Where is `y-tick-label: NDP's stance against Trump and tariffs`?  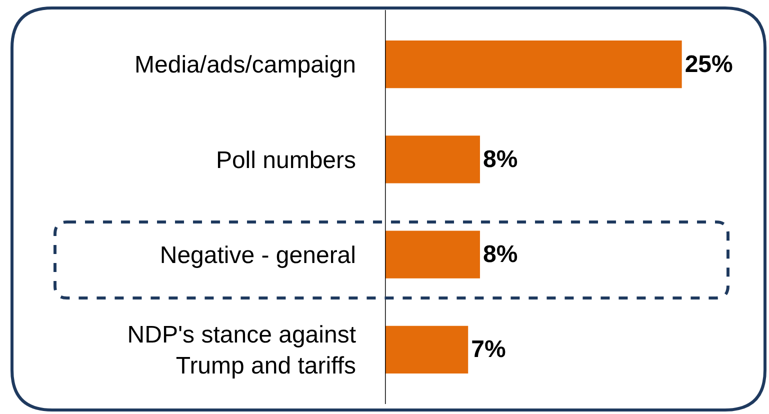 y-tick-label: NDP's stance against Trump and tariffs is located at coordinates (241, 350).